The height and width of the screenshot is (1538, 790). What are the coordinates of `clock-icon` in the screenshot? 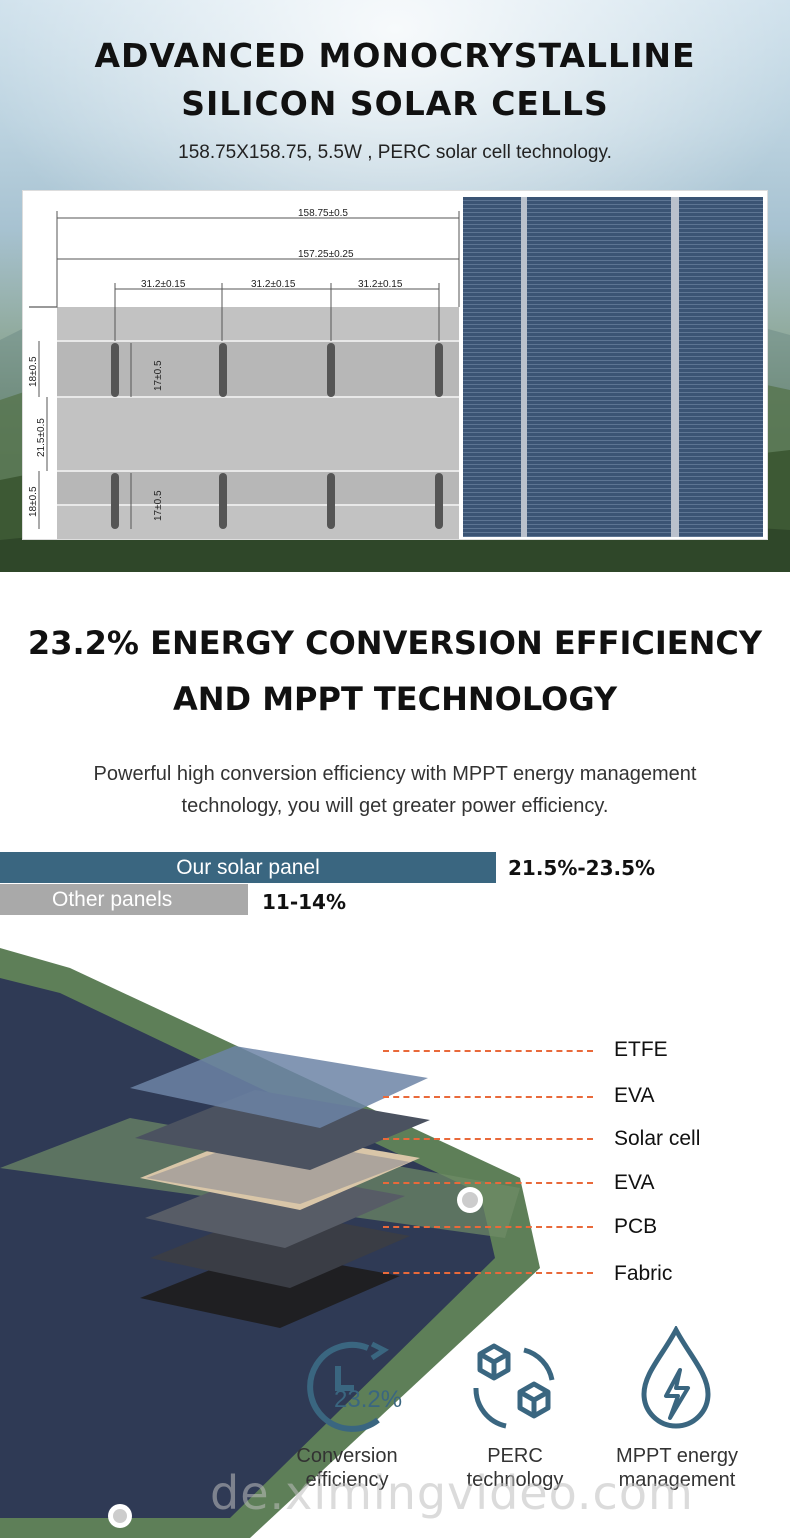 It's located at (348, 1386).